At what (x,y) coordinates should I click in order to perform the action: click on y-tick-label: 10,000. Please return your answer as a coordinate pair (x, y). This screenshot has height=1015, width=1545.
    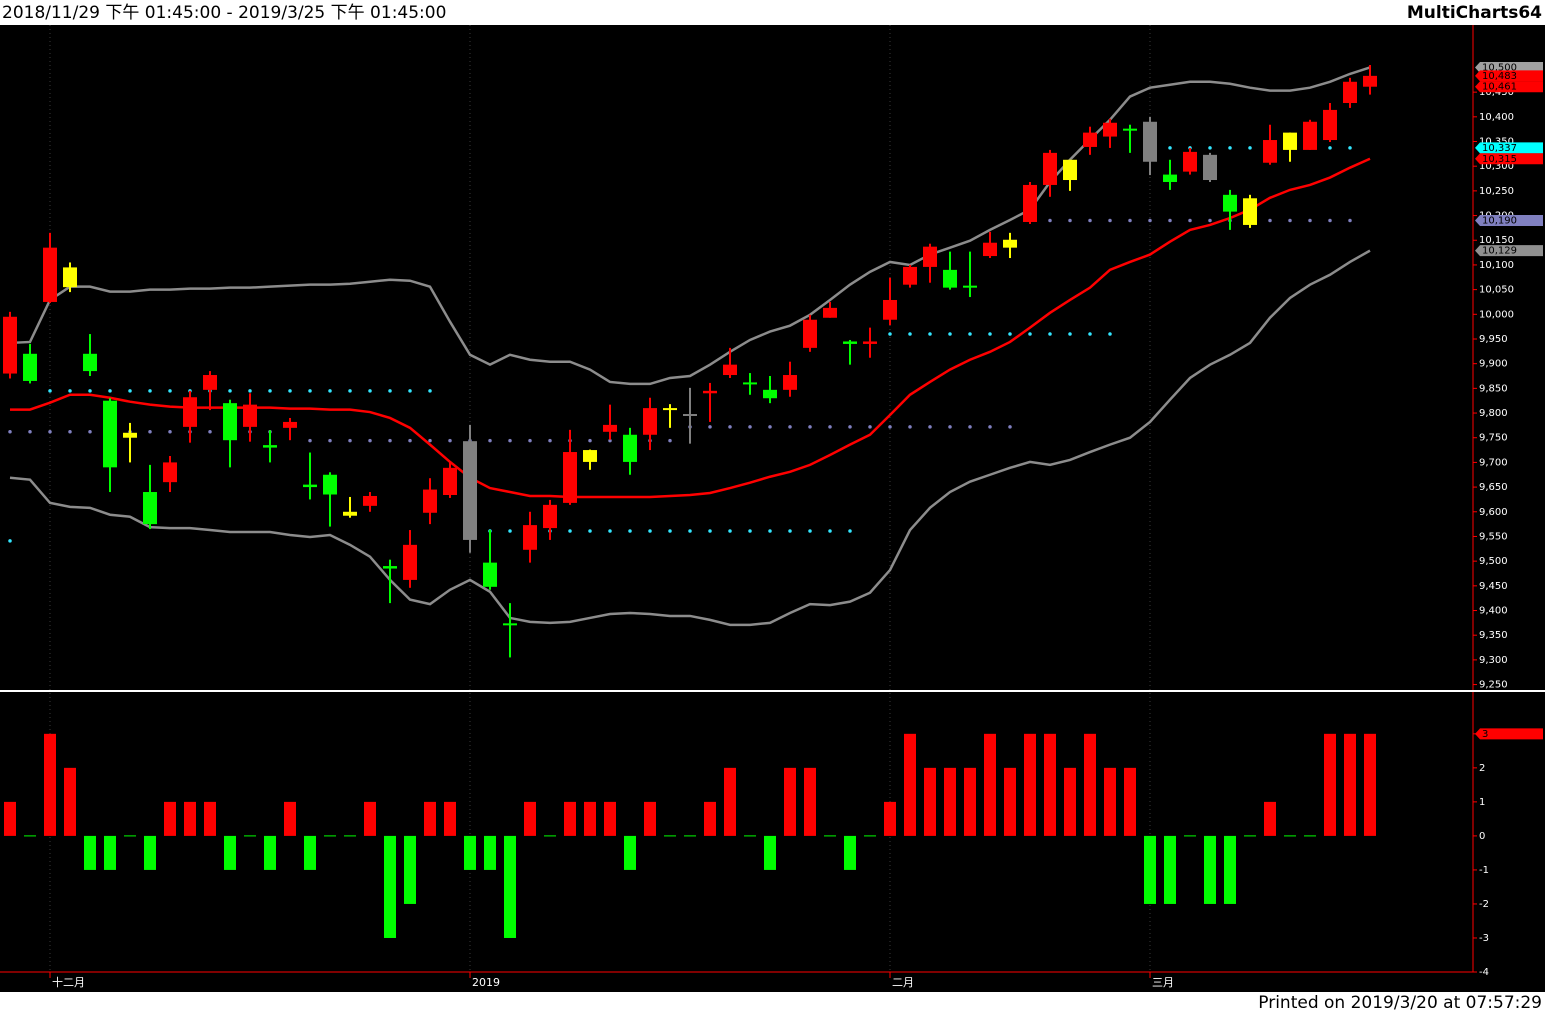
    Looking at the image, I should click on (1496, 314).